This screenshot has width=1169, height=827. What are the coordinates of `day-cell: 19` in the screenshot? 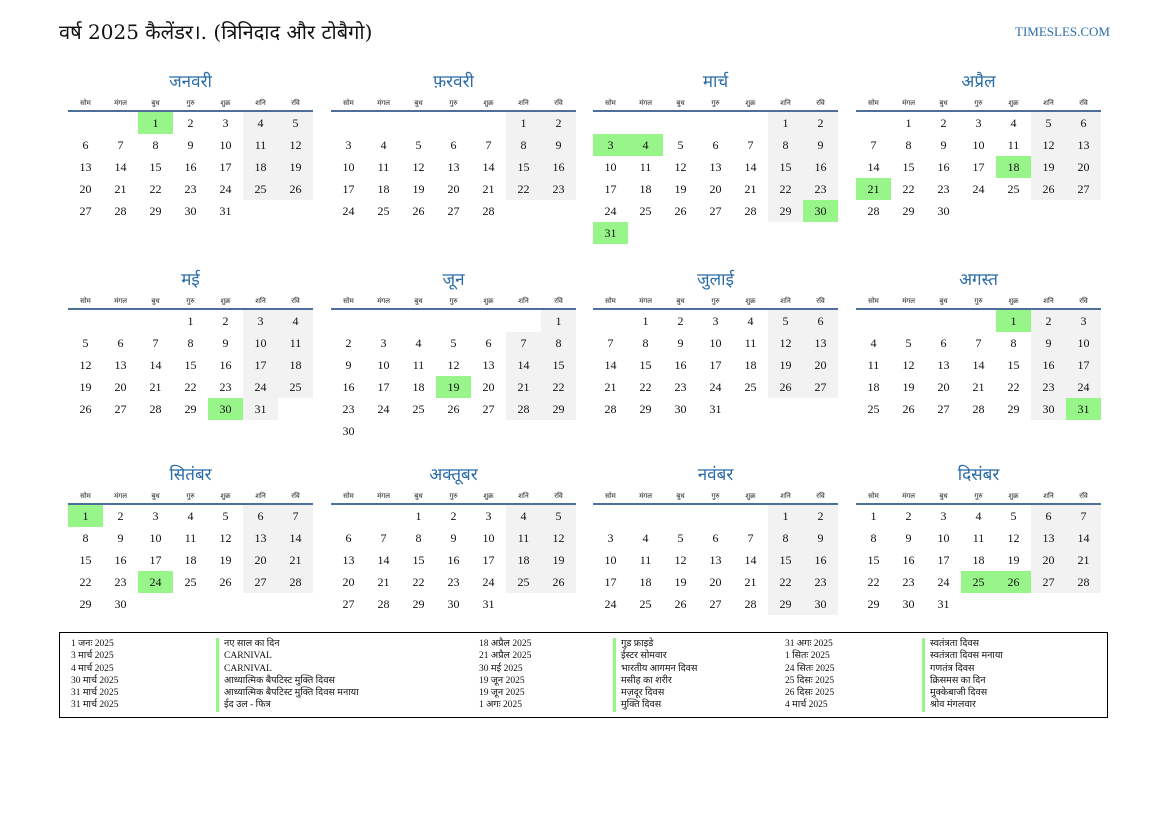 It's located at (1048, 167).